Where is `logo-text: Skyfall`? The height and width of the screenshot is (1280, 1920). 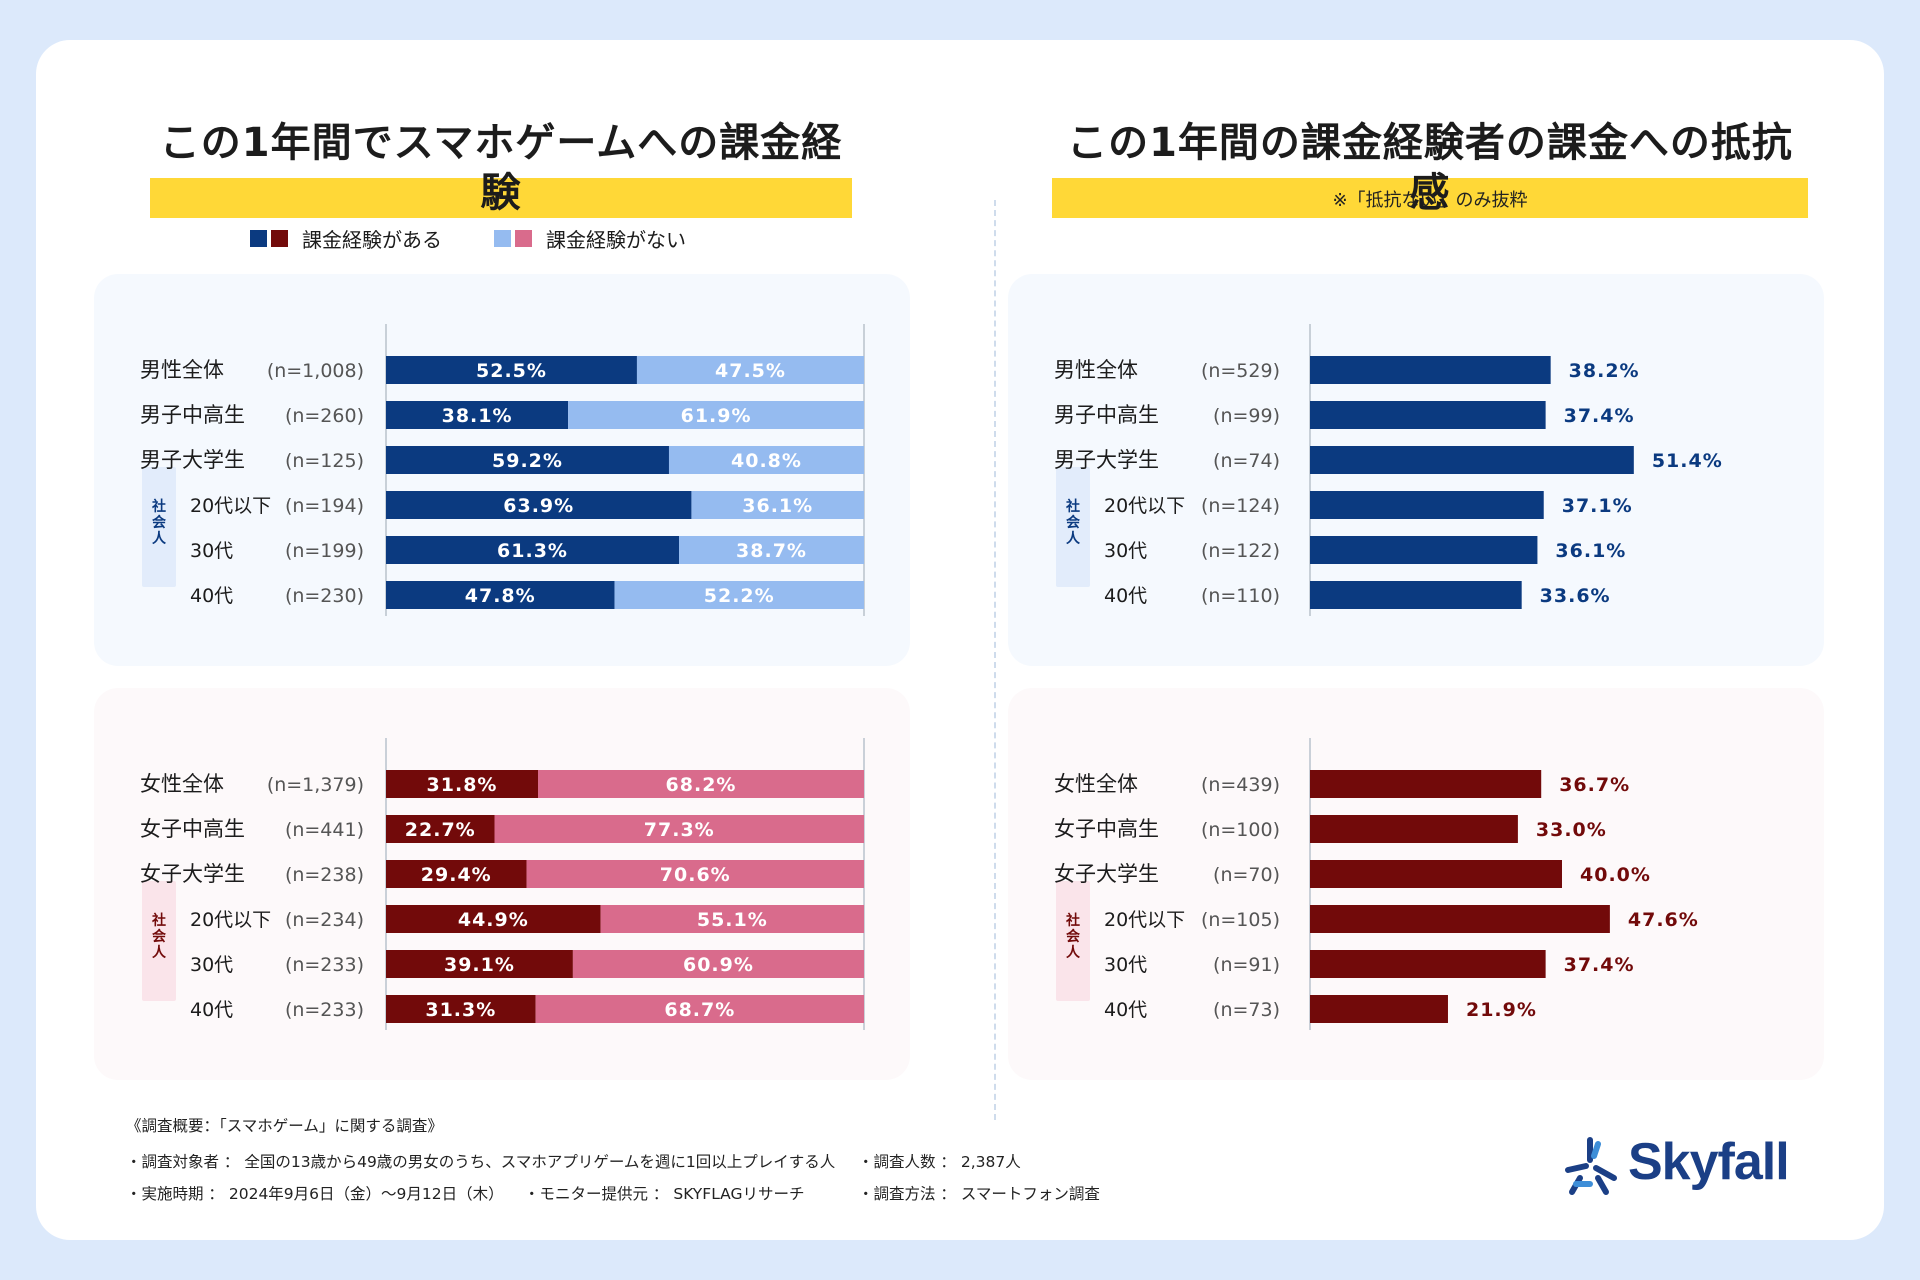
logo-text: Skyfall is located at coordinates (1709, 1162).